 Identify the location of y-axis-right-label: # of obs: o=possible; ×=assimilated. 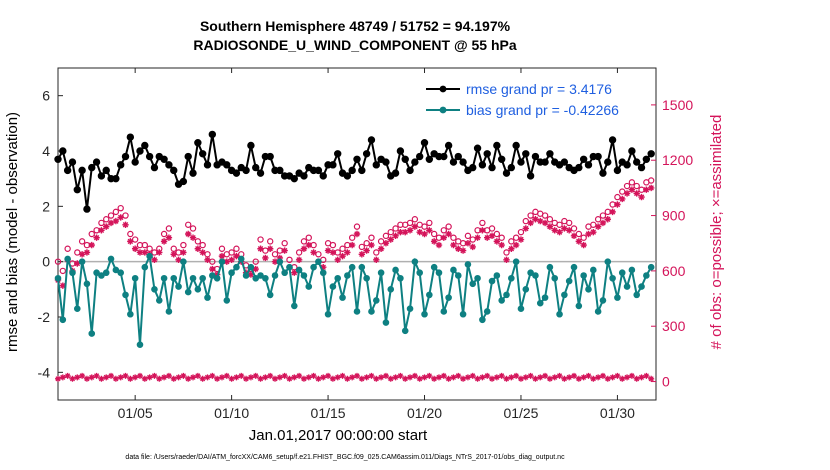
(716, 232).